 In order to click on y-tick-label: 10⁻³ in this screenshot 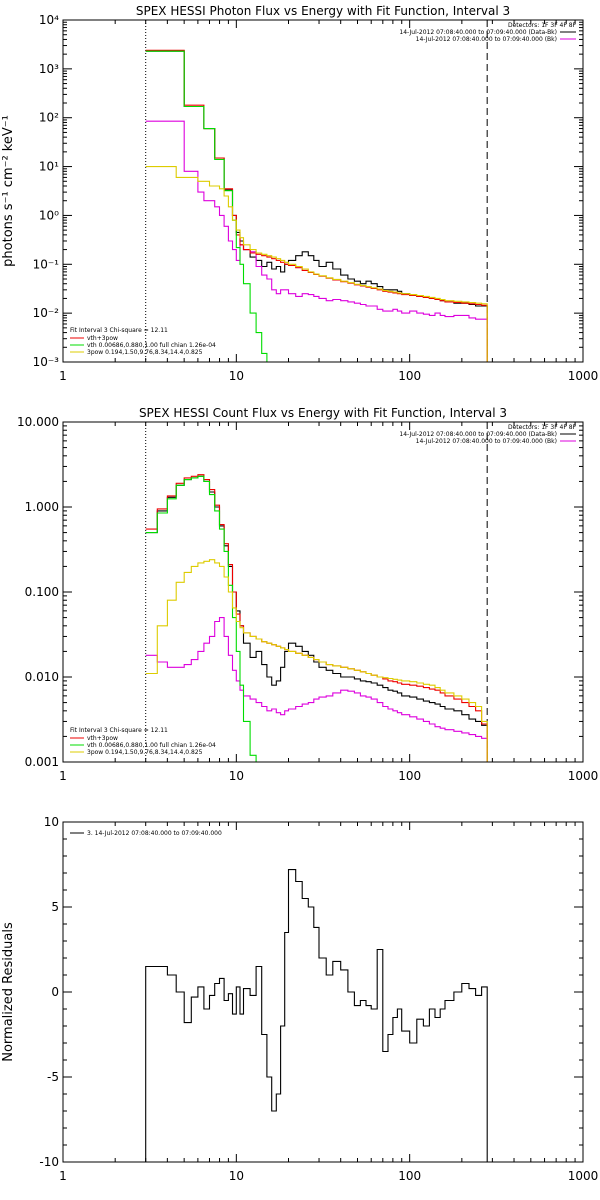, I will do `click(46, 362)`.